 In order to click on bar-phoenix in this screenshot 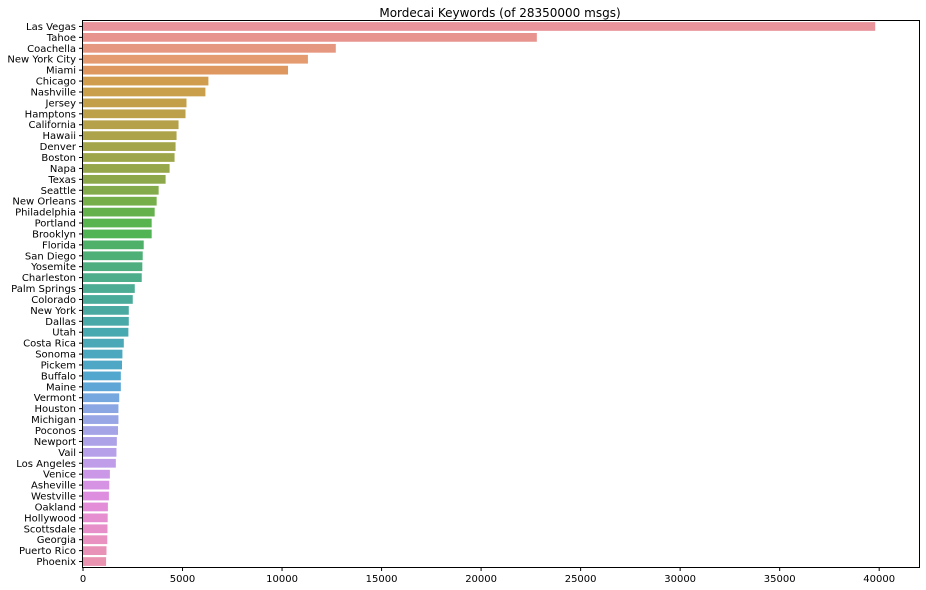, I will do `click(95, 561)`.